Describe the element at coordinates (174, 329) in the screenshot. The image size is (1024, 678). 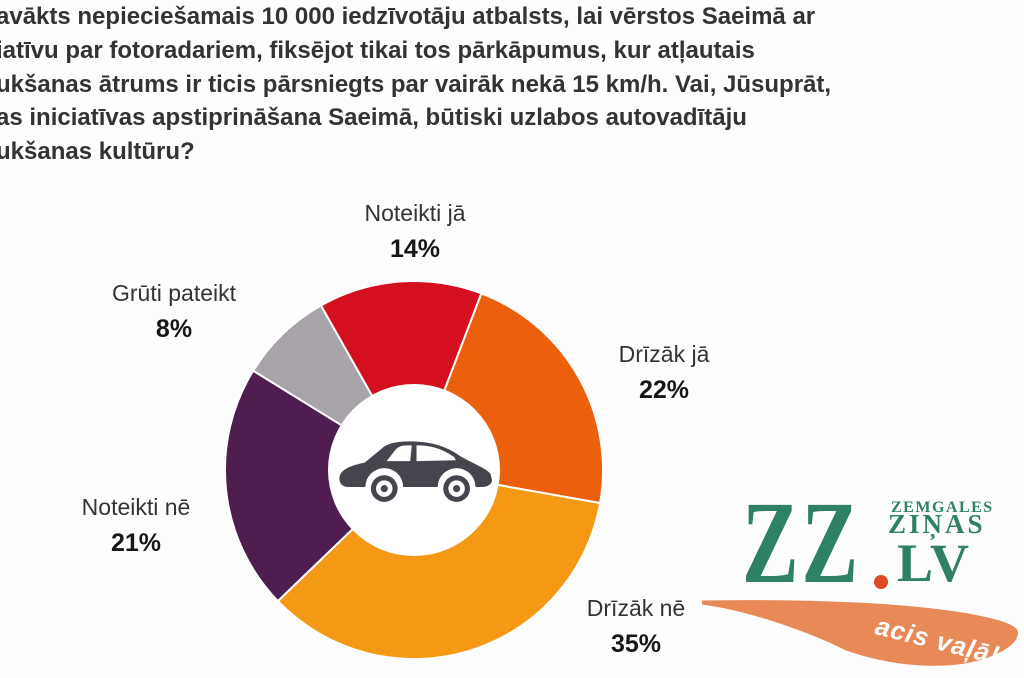
I see `slice-percent: 8%` at that location.